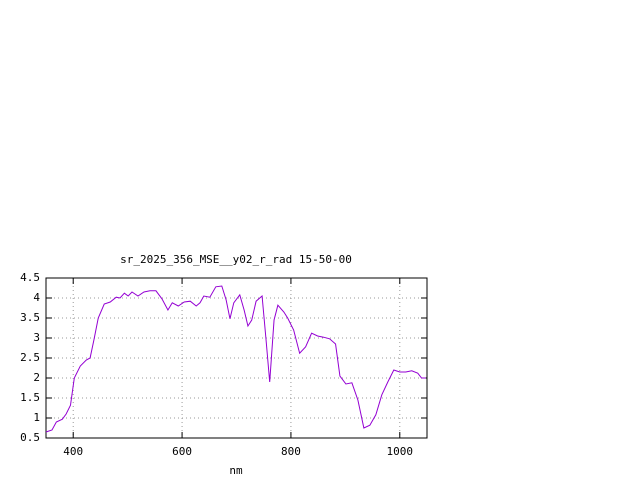 The height and width of the screenshot is (480, 640). I want to click on y-tick-label: 0.5, so click(30, 437).